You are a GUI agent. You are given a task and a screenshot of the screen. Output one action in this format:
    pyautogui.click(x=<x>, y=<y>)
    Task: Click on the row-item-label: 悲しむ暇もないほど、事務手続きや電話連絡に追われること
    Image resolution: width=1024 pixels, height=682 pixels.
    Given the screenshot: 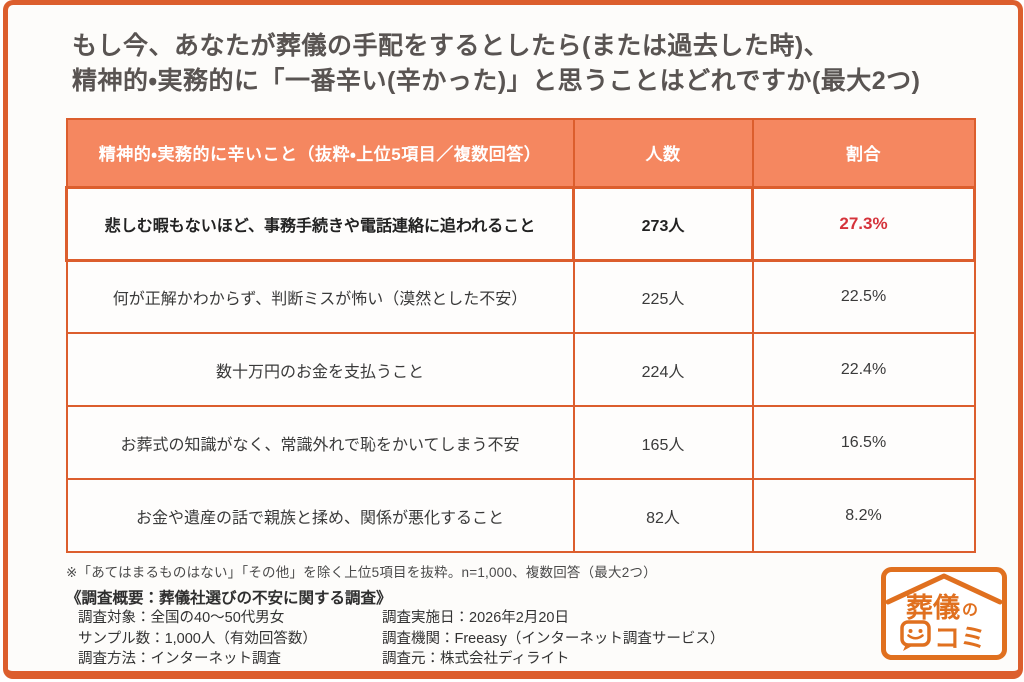 What is the action you would take?
    pyautogui.click(x=320, y=223)
    